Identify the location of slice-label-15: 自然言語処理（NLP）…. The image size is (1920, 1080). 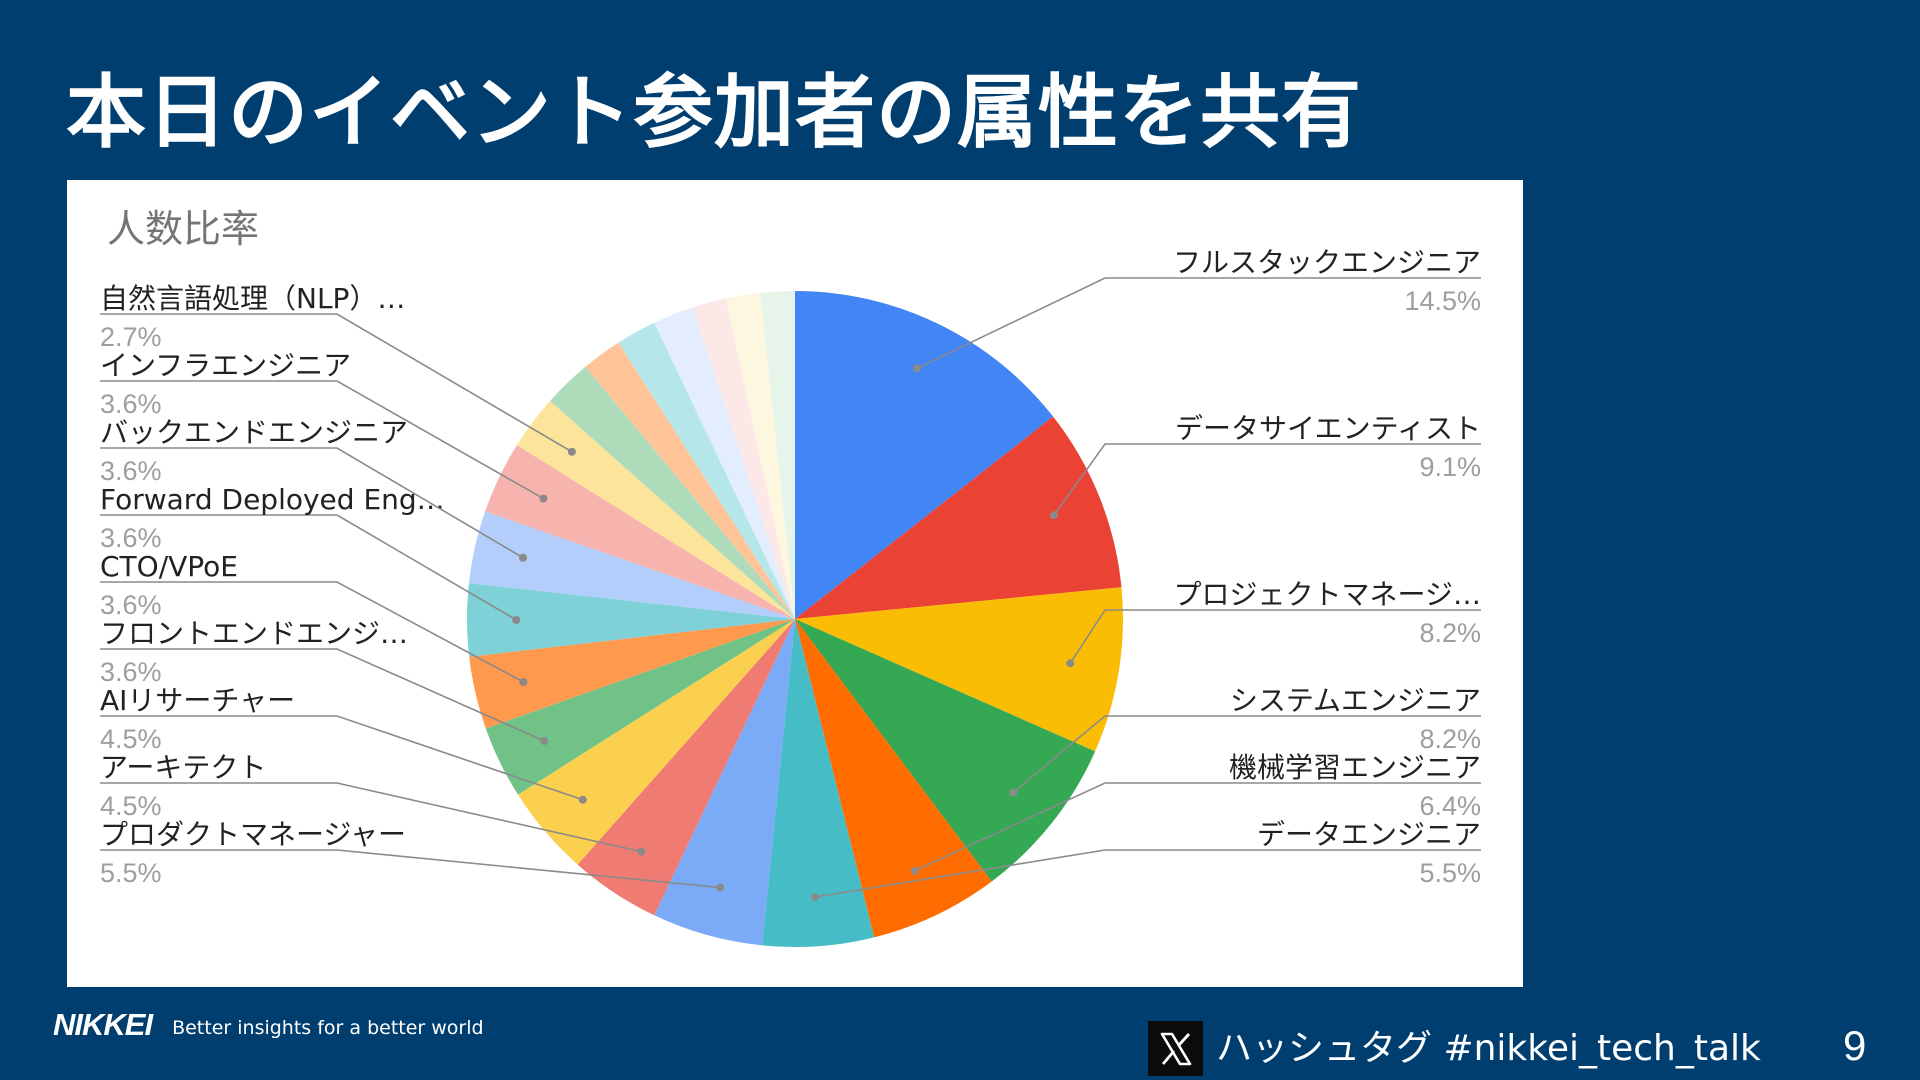
(252, 298).